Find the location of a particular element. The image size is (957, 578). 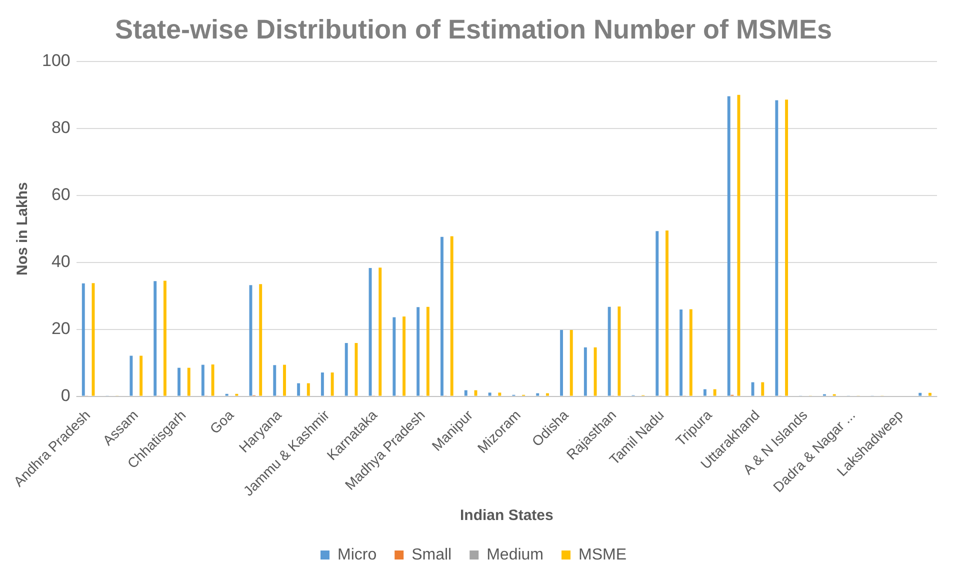

legend-label: MSME is located at coordinates (602, 555).